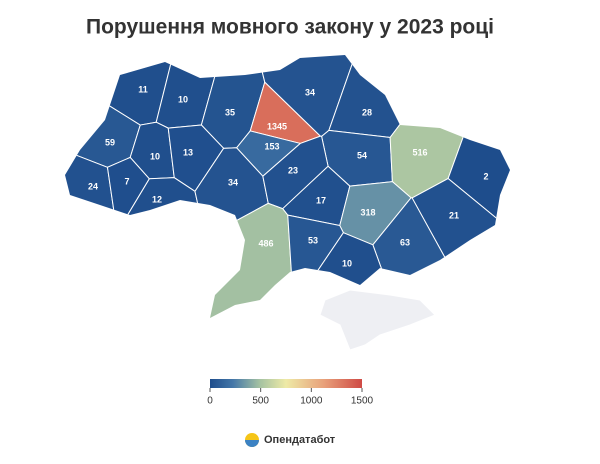 The height and width of the screenshot is (464, 600). I want to click on region-label: 516, so click(419, 152).